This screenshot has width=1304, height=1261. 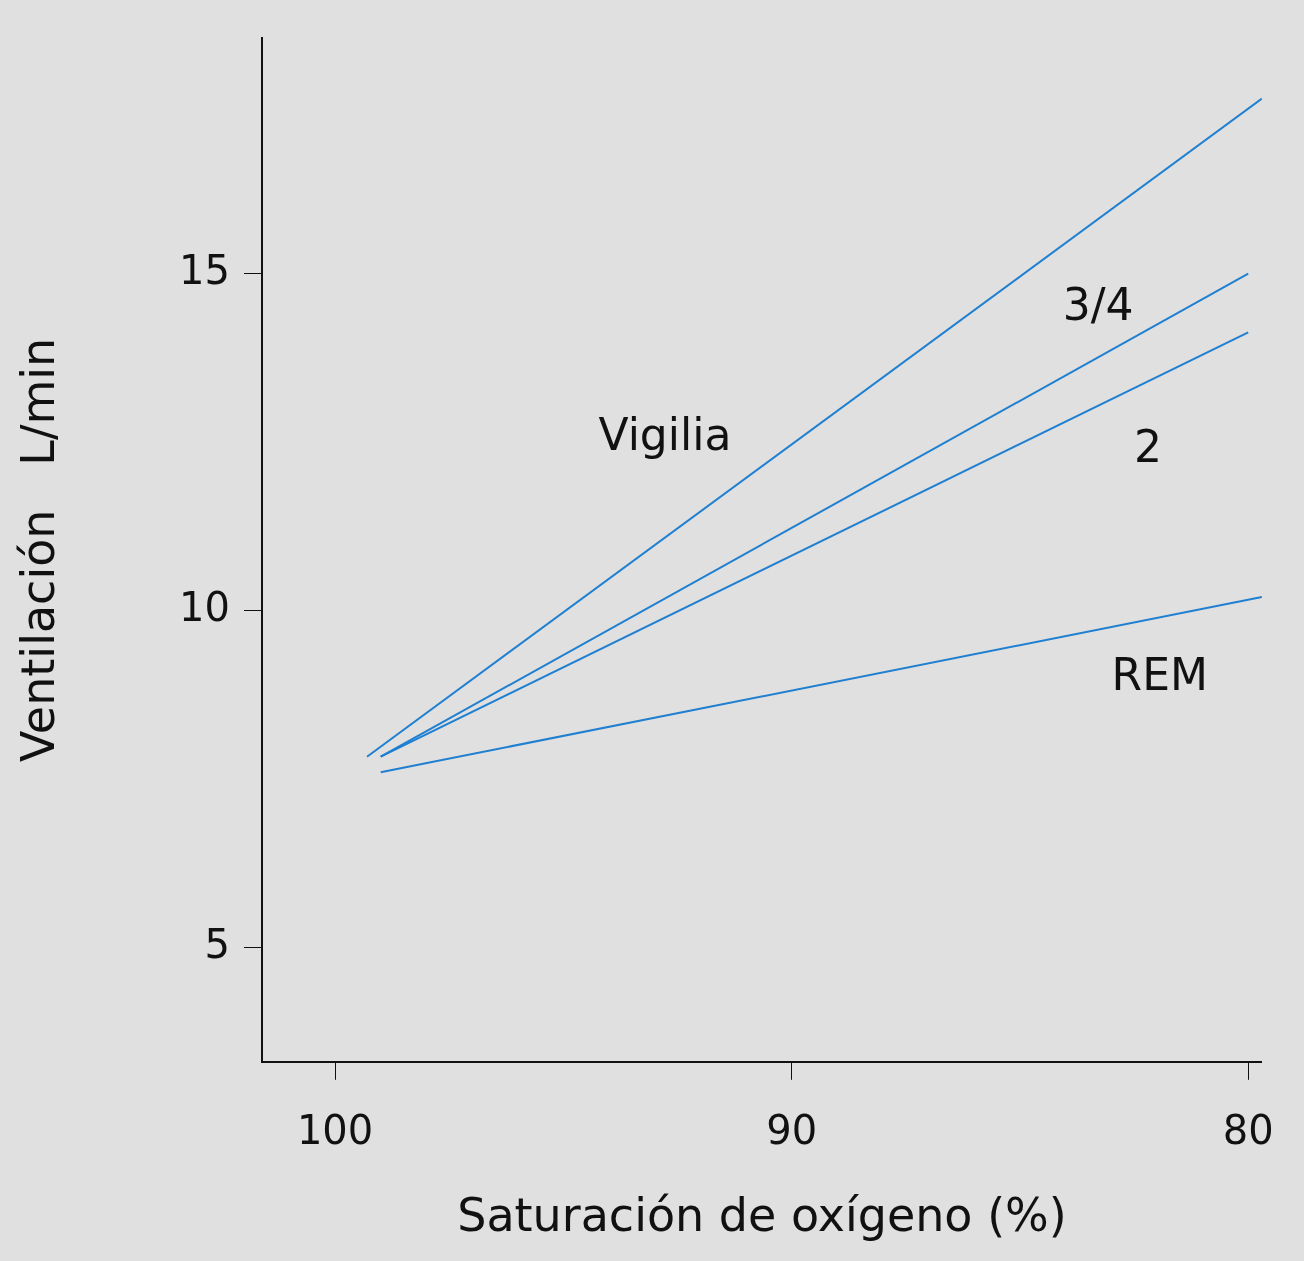 What do you see at coordinates (665, 434) in the screenshot?
I see `series-label: Vigilia` at bounding box center [665, 434].